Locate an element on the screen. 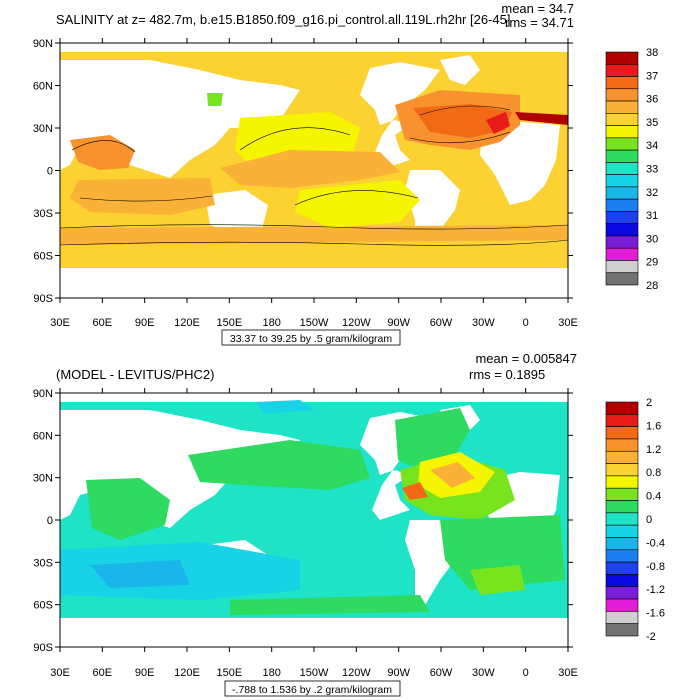 The image size is (700, 700). x-tick-label: 150E is located at coordinates (229, 673).